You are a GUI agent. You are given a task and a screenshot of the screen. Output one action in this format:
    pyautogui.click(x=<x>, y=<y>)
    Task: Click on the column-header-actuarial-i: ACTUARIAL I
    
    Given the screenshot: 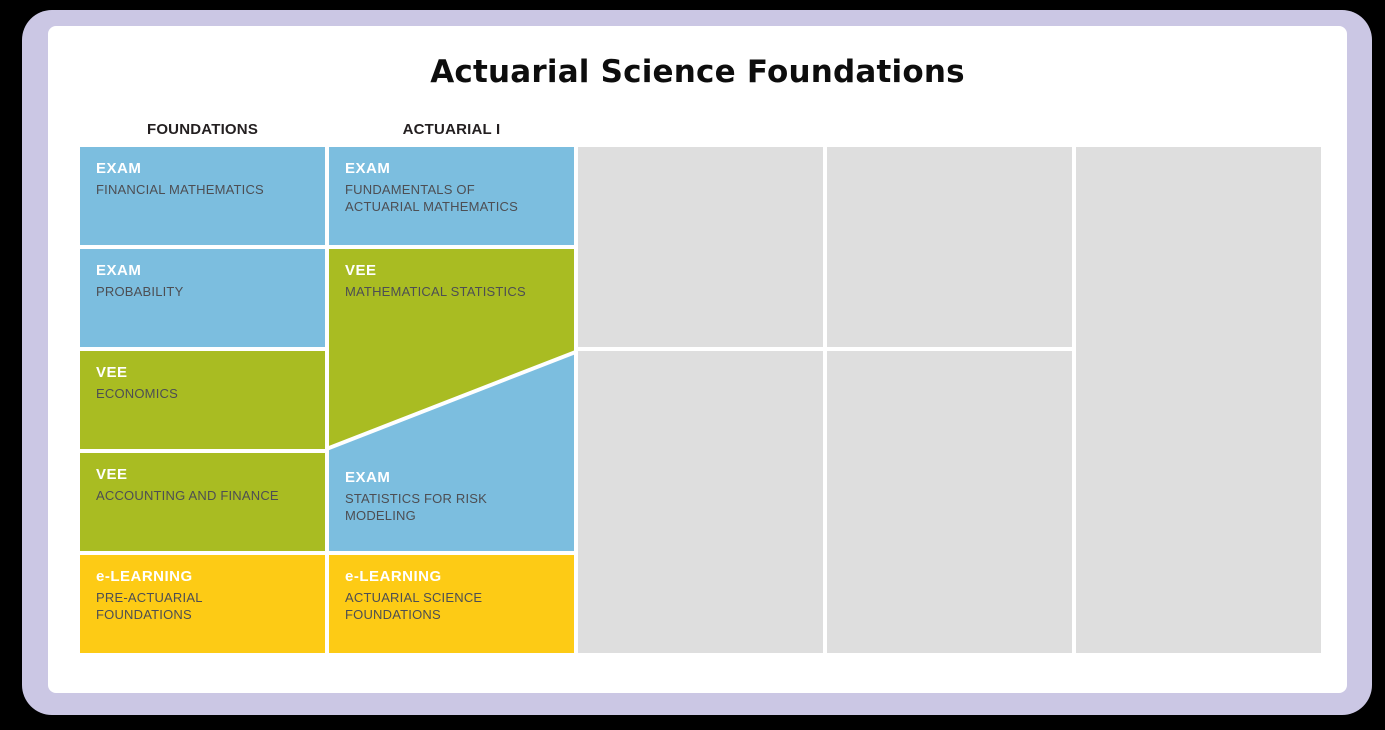 What is the action you would take?
    pyautogui.click(x=451, y=129)
    